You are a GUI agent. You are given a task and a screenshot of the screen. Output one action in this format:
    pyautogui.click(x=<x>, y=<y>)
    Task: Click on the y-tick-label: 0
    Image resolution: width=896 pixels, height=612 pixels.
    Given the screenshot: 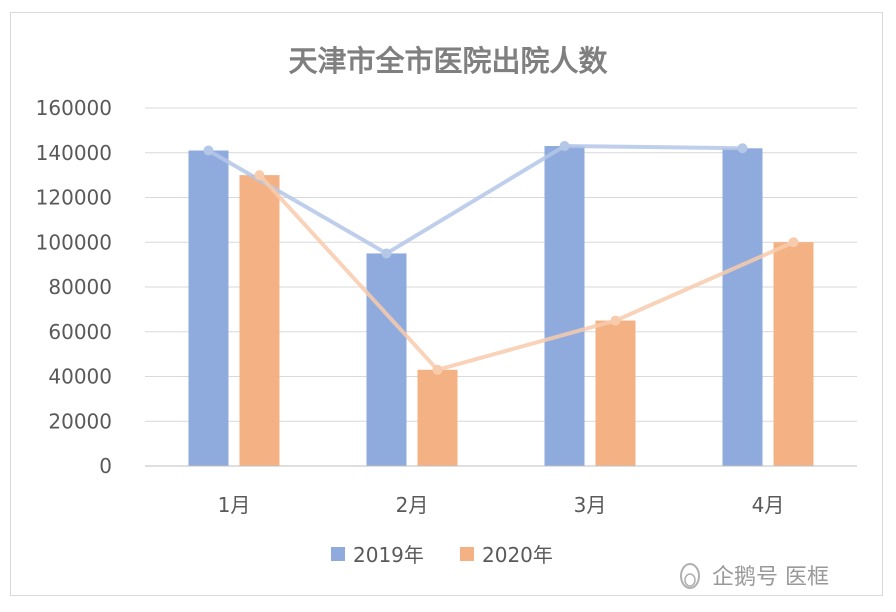 What is the action you would take?
    pyautogui.click(x=105, y=466)
    